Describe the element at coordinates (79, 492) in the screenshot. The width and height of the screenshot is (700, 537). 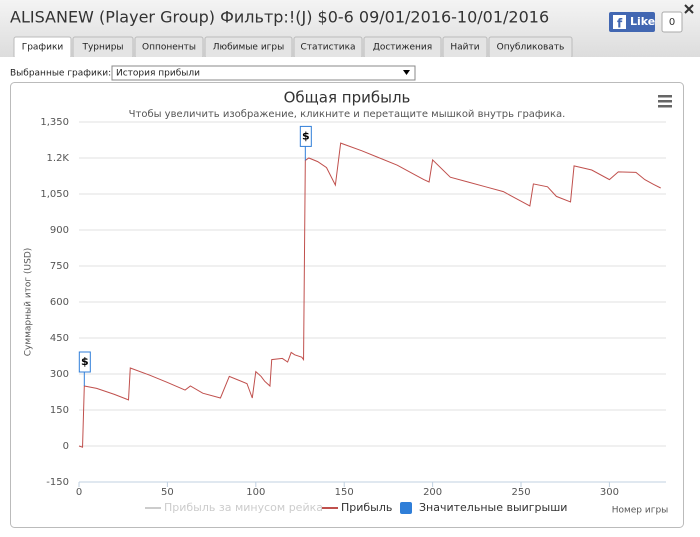
I see `x-tick-label: 0` at that location.